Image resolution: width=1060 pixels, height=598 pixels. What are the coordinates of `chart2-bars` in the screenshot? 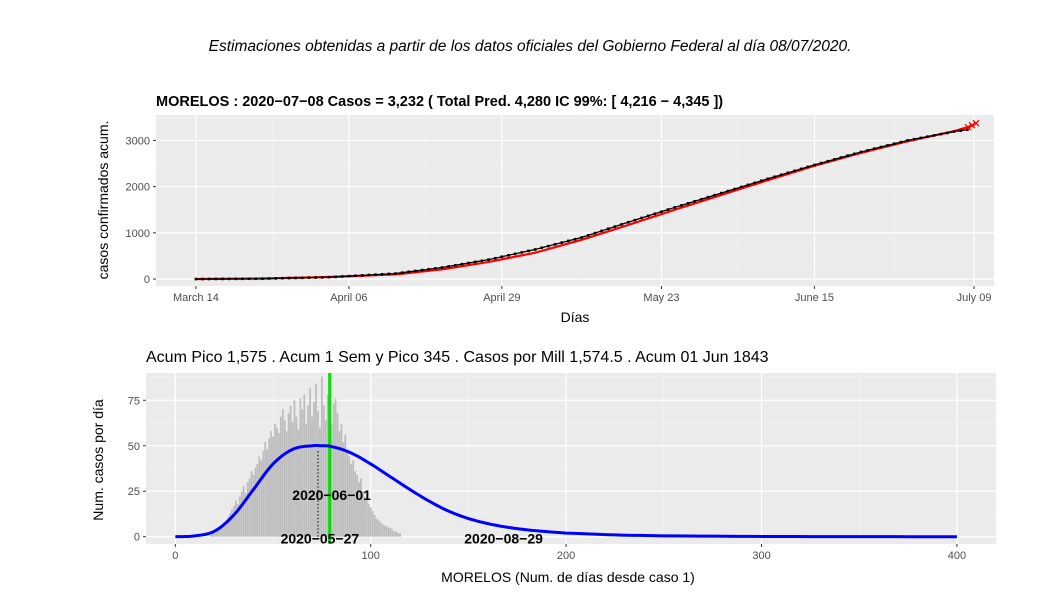 It's located at (305, 456).